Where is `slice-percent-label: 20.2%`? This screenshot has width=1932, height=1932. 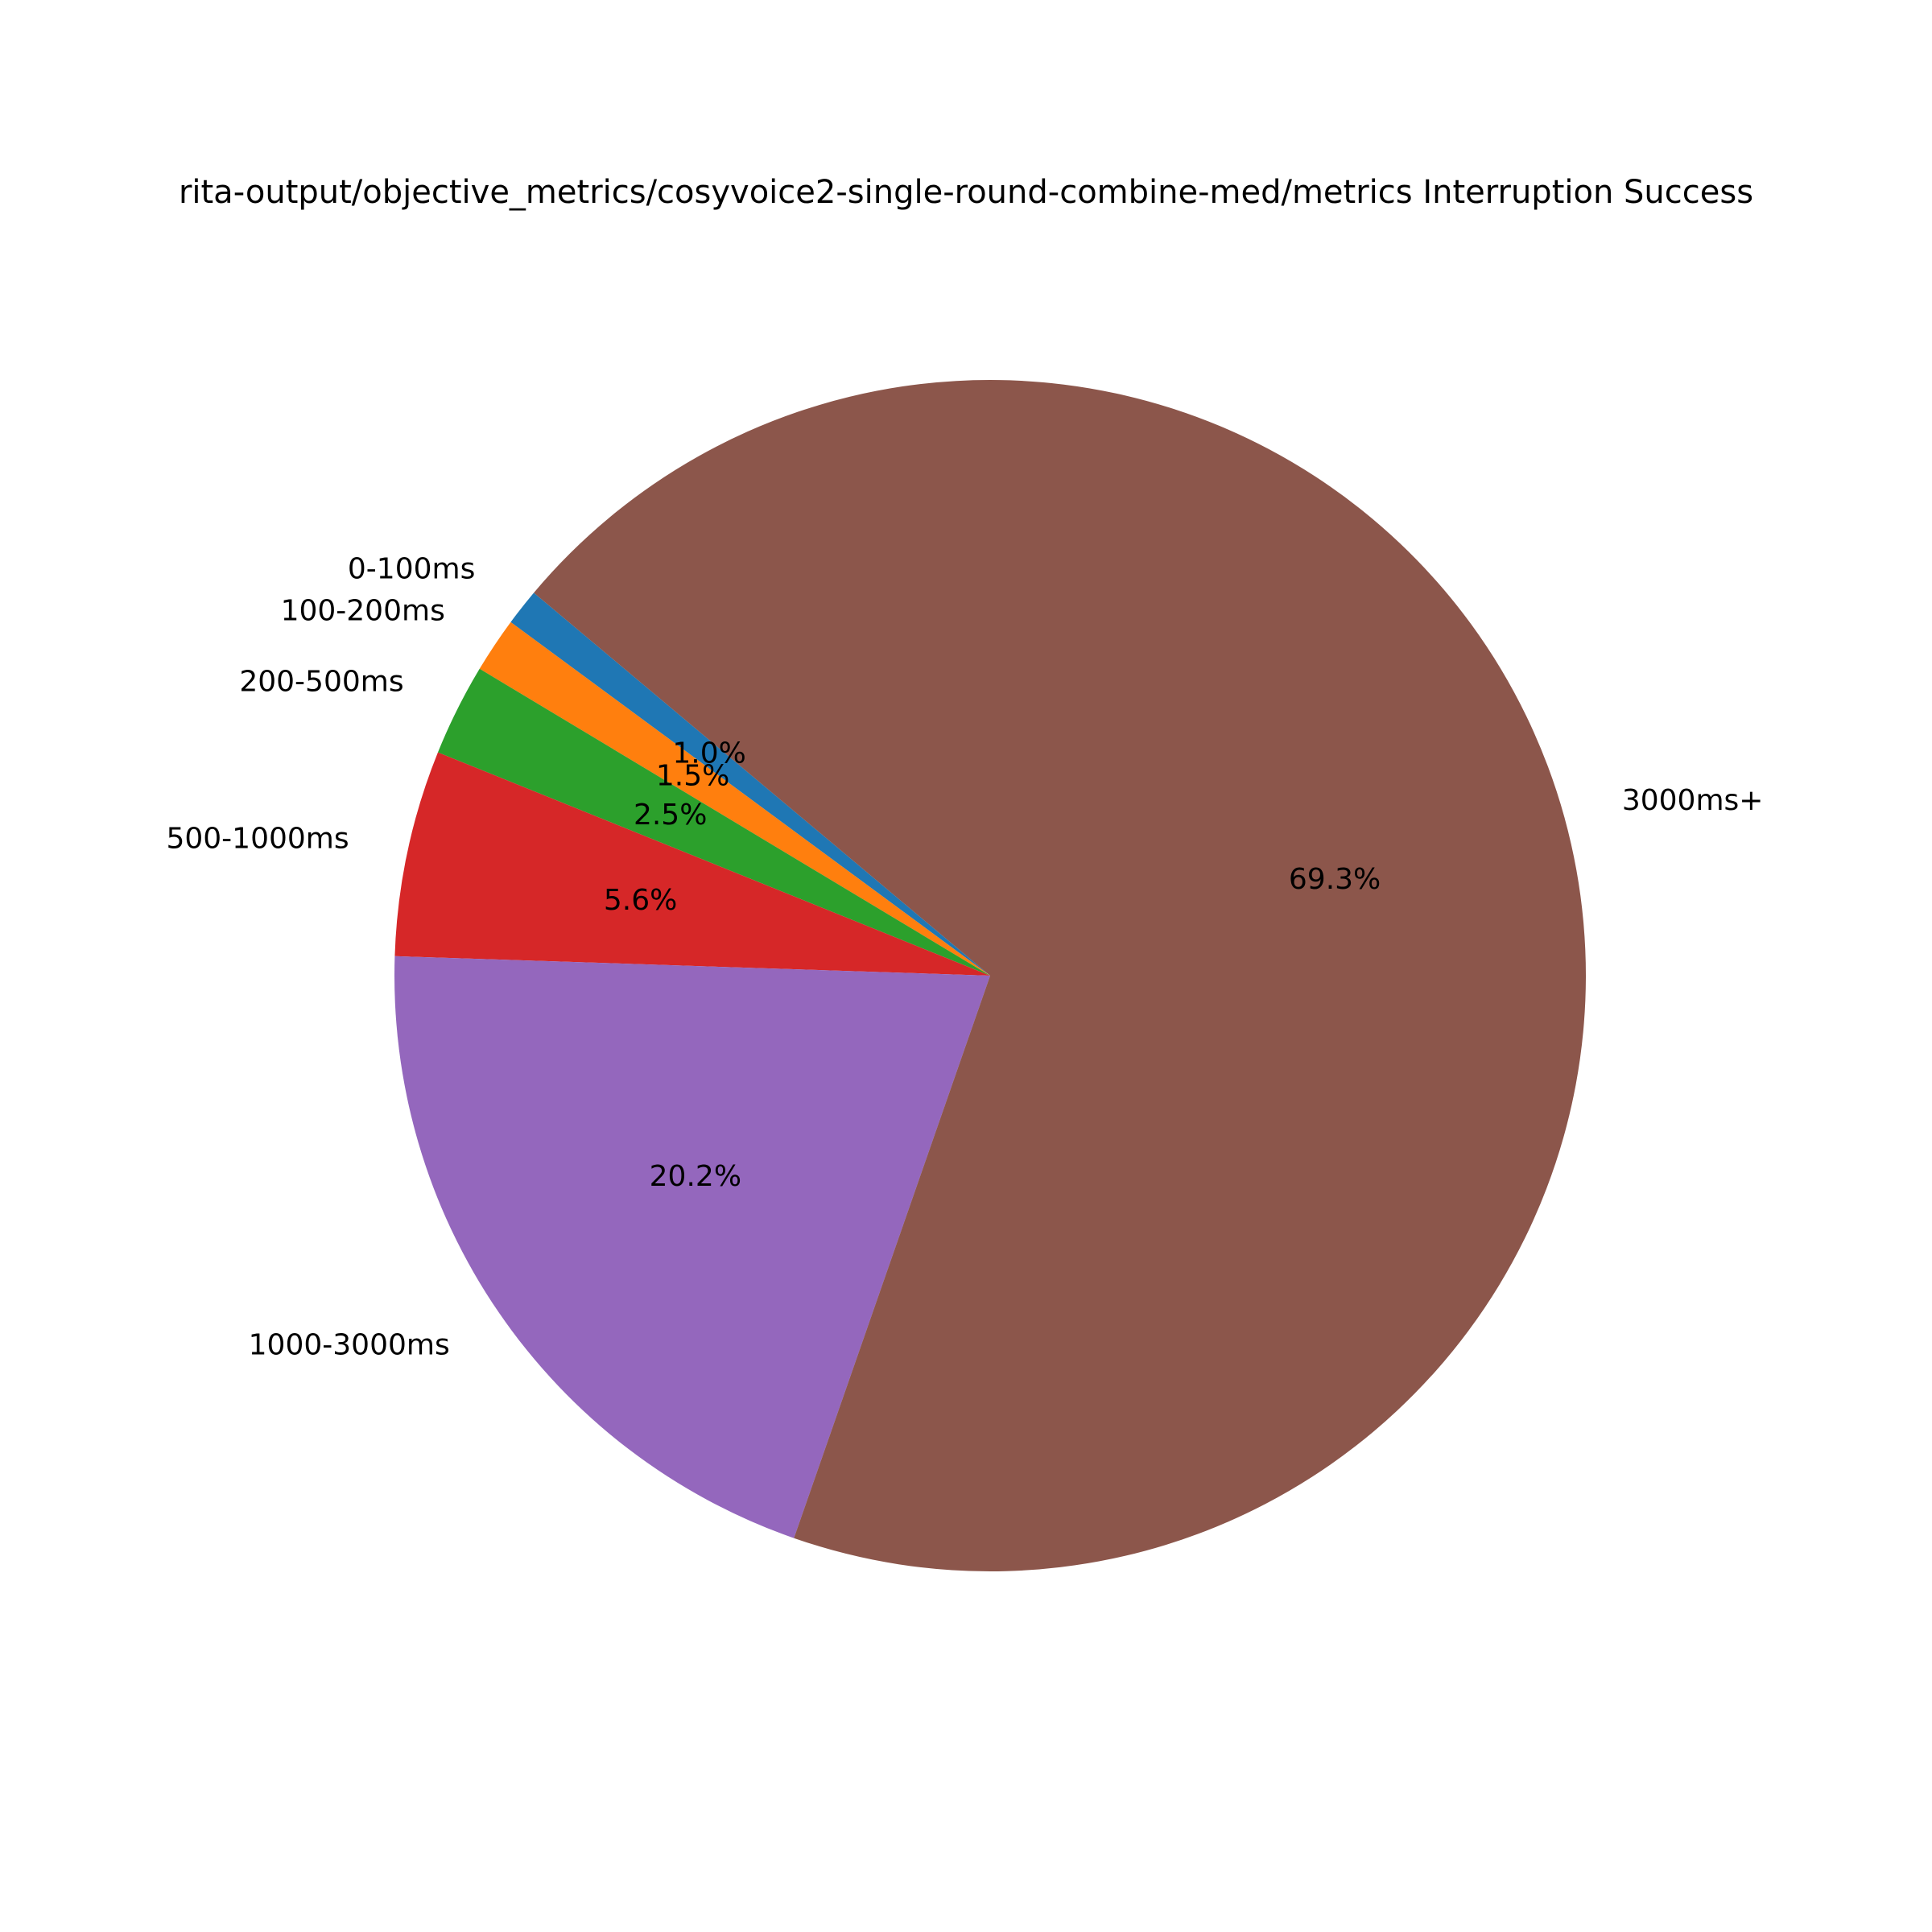
slice-percent-label: 20.2% is located at coordinates (695, 1176).